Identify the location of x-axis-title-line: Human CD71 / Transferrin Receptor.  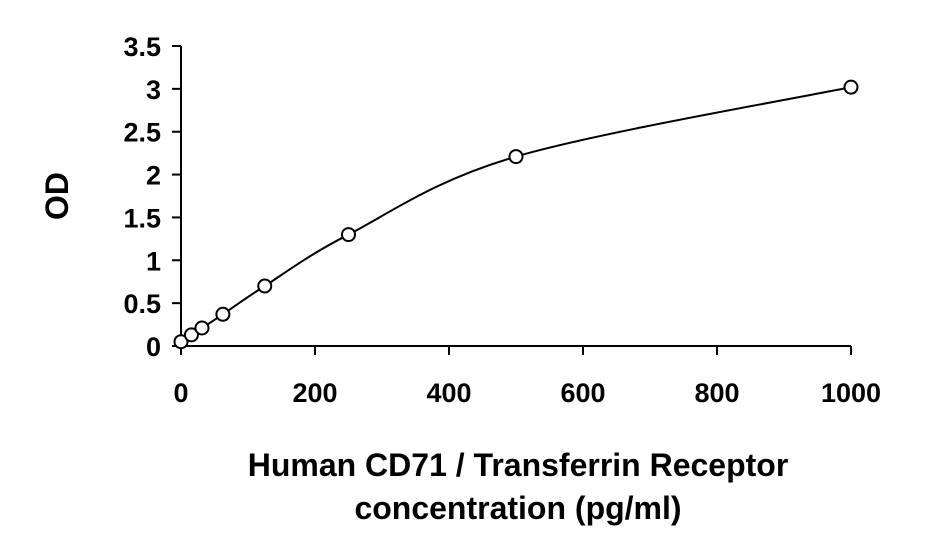
(518, 465).